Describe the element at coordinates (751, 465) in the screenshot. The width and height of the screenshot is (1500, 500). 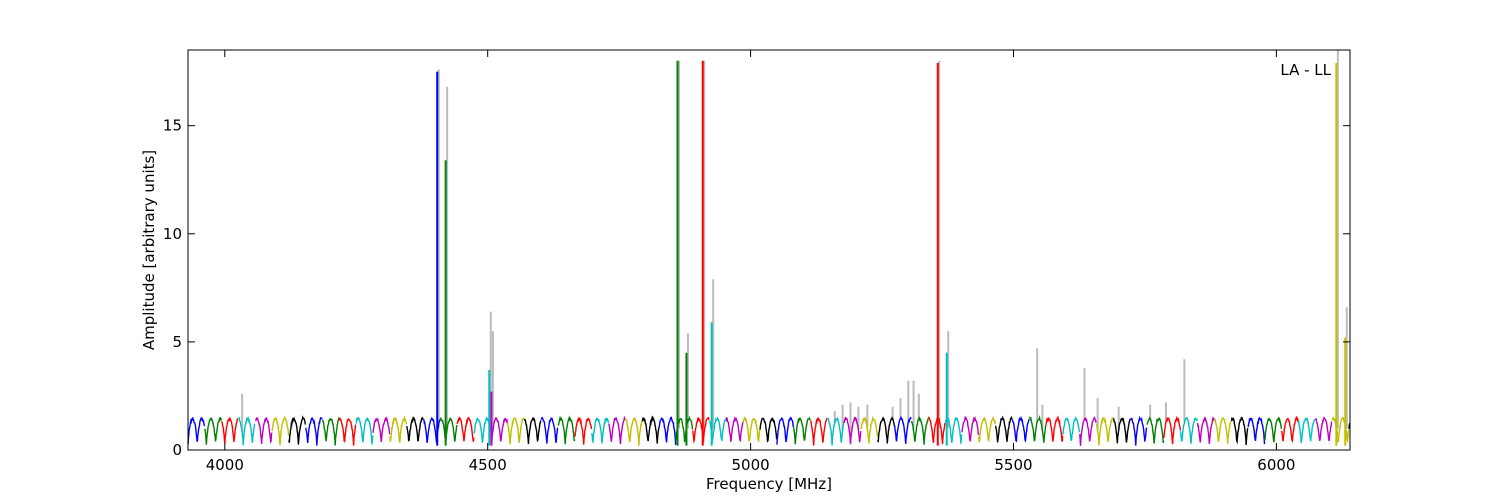
I see `x-tick-label-5000: 5000` at that location.